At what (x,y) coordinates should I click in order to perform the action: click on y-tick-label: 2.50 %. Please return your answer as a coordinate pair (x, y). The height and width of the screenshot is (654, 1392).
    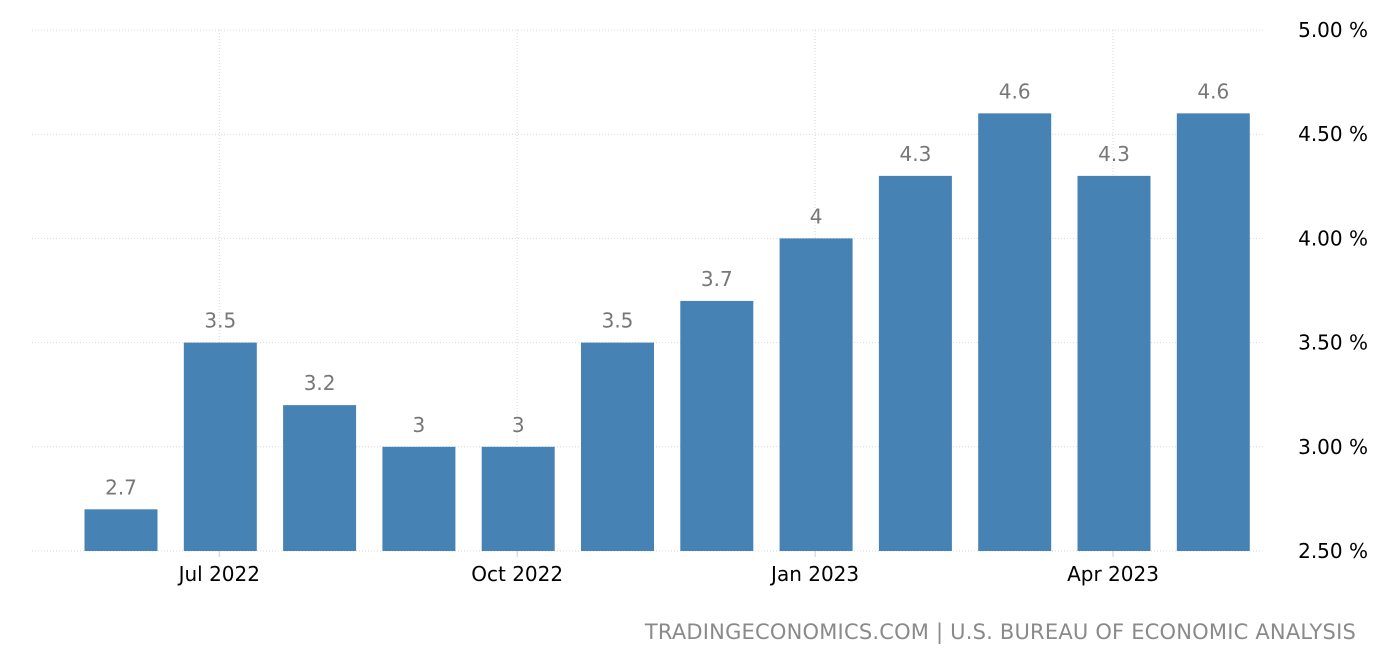
    Looking at the image, I should click on (1333, 551).